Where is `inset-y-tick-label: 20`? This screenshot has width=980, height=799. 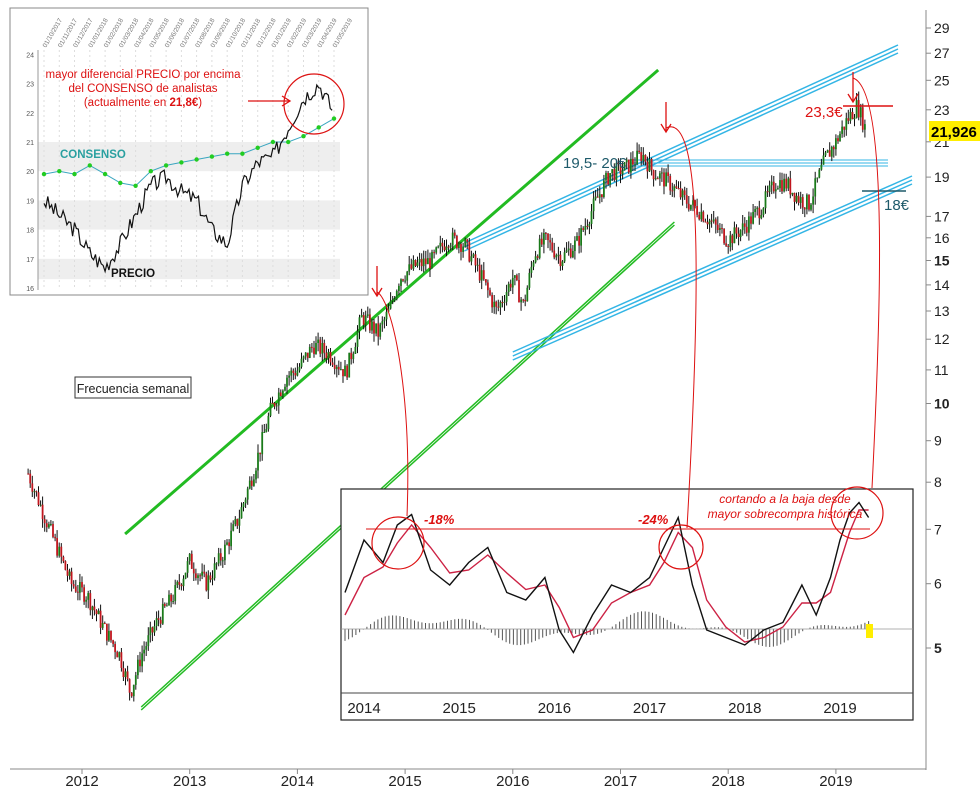 inset-y-tick-label: 20 is located at coordinates (30, 172).